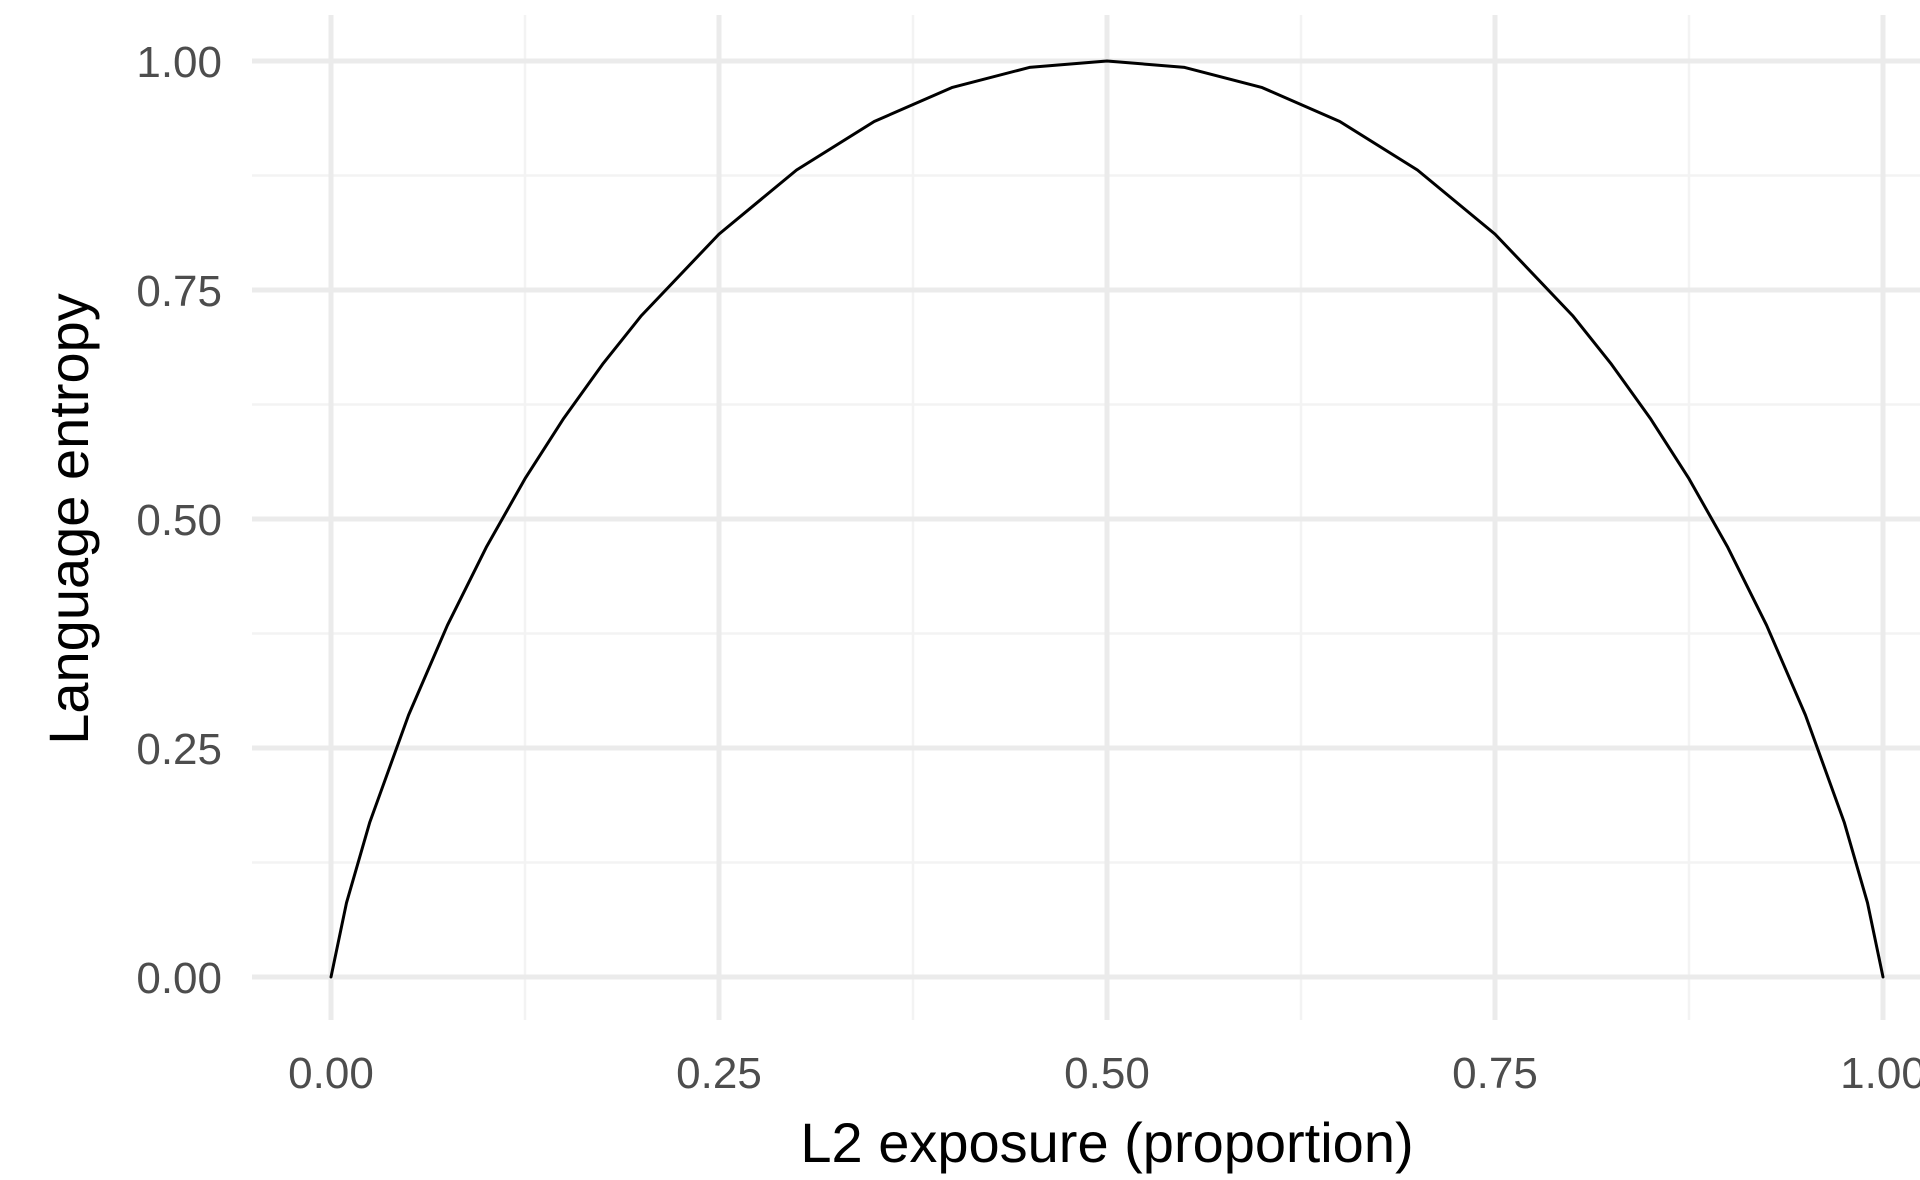 This screenshot has height=1180, width=1920. Describe the element at coordinates (179, 62) in the screenshot. I see `y-tick-label: 1.00` at that location.